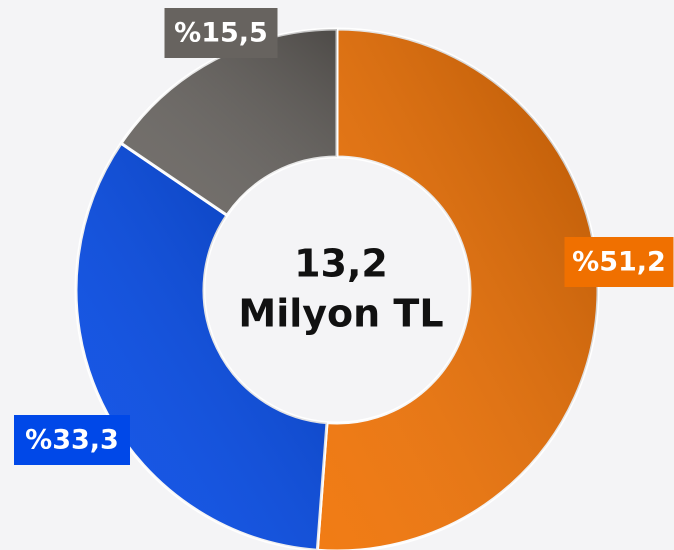 The height and width of the screenshot is (550, 674). Describe the element at coordinates (229, 122) in the screenshot. I see `slice-shade` at that location.